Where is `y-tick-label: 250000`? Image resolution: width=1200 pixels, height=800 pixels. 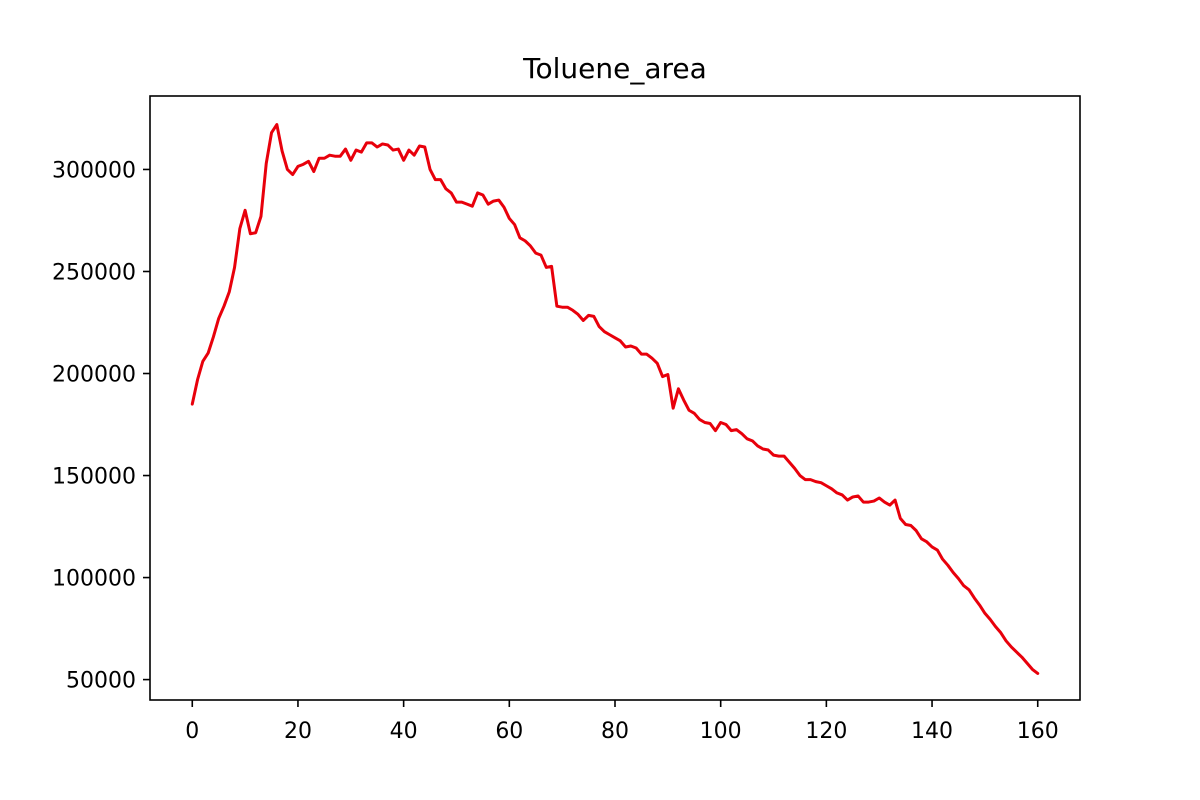
y-tick-label: 250000 is located at coordinates (94, 272).